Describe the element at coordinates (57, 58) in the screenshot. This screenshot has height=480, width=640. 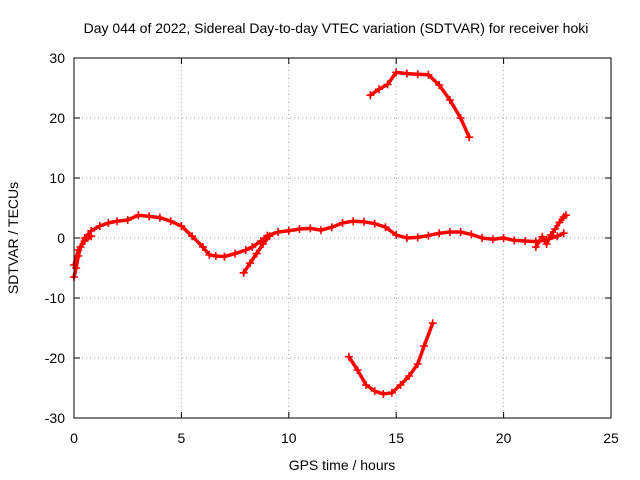
I see `y-tick-label: 30` at that location.